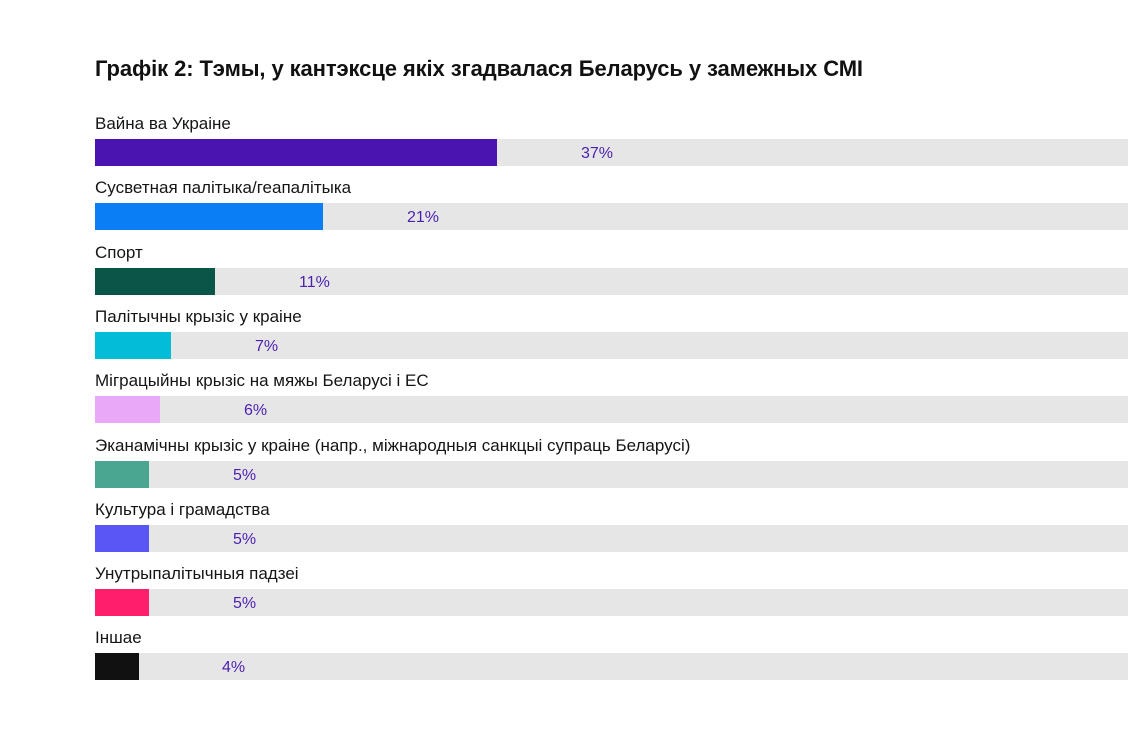  I want to click on category-label: Палітычны крызіс у краіне, so click(198, 316).